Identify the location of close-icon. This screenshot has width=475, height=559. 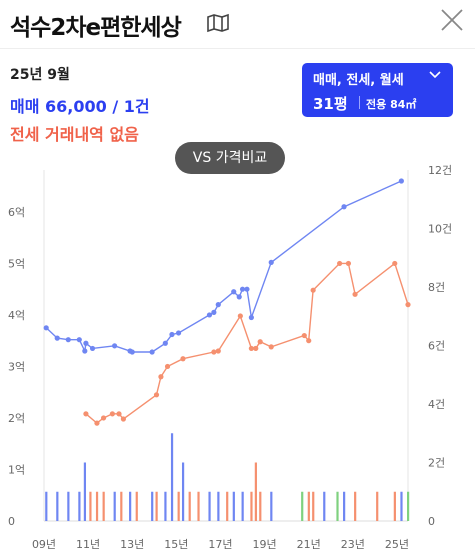
(452, 20).